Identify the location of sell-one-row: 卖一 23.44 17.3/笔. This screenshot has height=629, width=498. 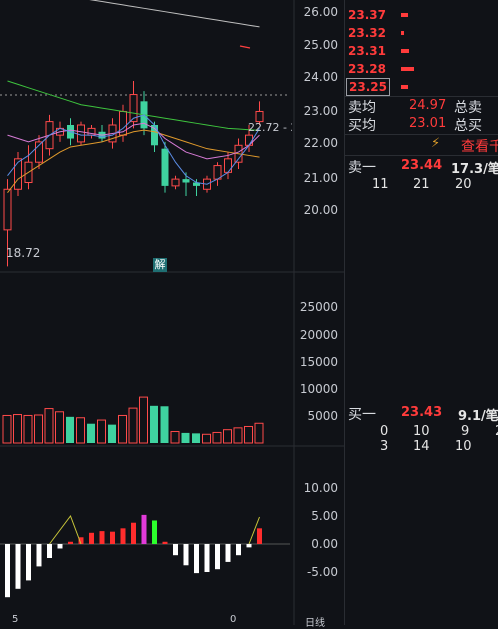
(421, 166).